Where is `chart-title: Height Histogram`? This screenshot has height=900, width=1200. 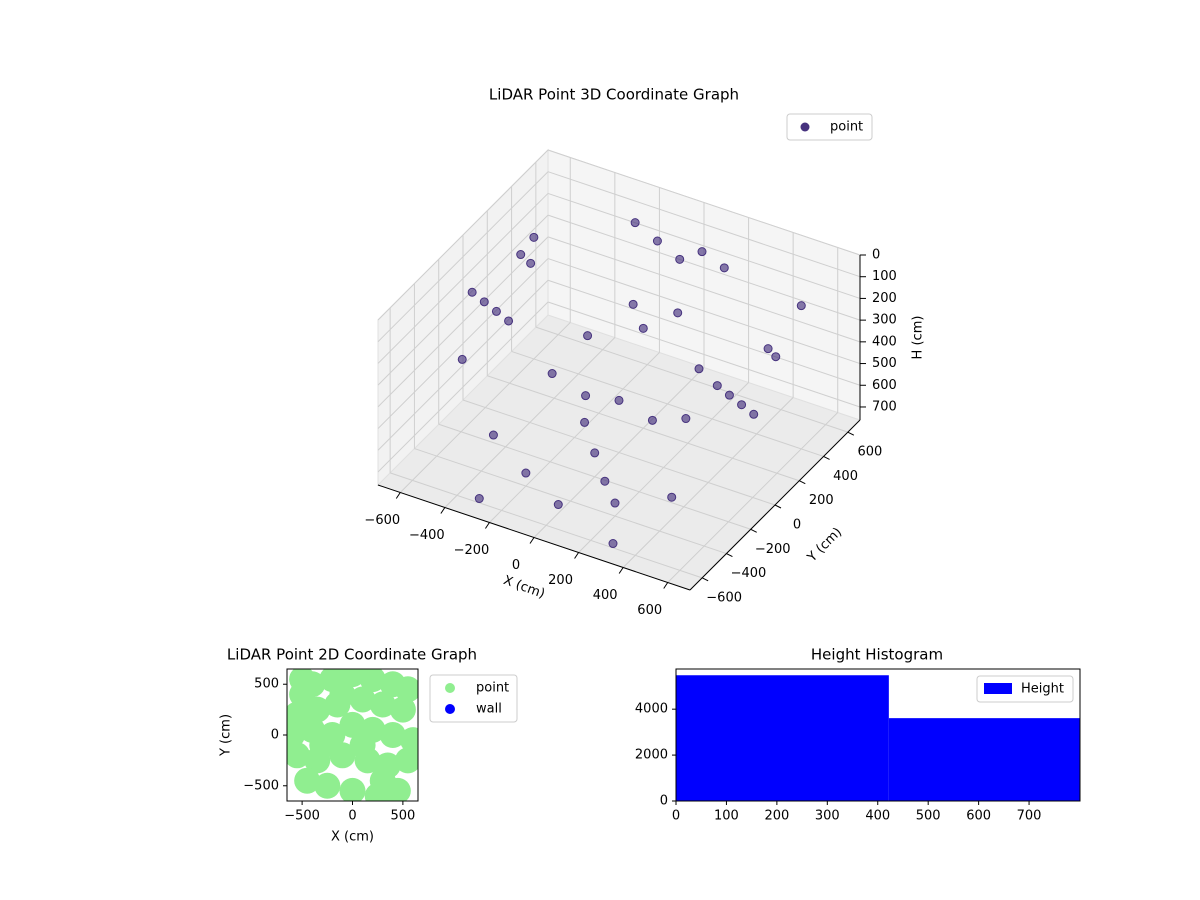
chart-title: Height Histogram is located at coordinates (877, 655).